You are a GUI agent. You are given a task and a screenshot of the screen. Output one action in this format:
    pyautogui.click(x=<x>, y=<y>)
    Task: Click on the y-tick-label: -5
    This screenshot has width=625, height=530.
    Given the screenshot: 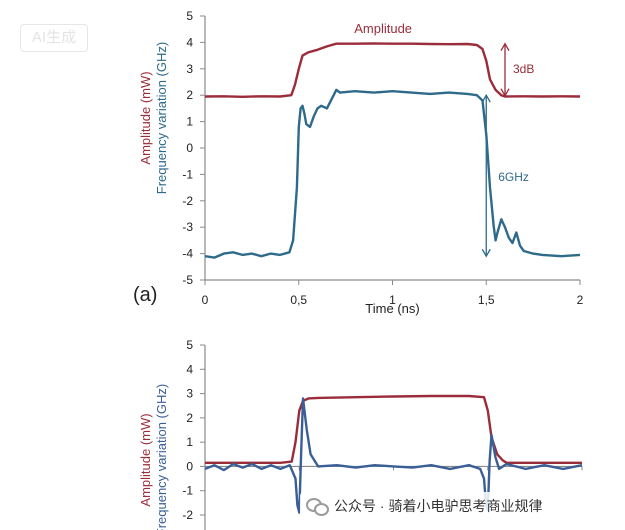 What is the action you would take?
    pyautogui.click(x=187, y=280)
    